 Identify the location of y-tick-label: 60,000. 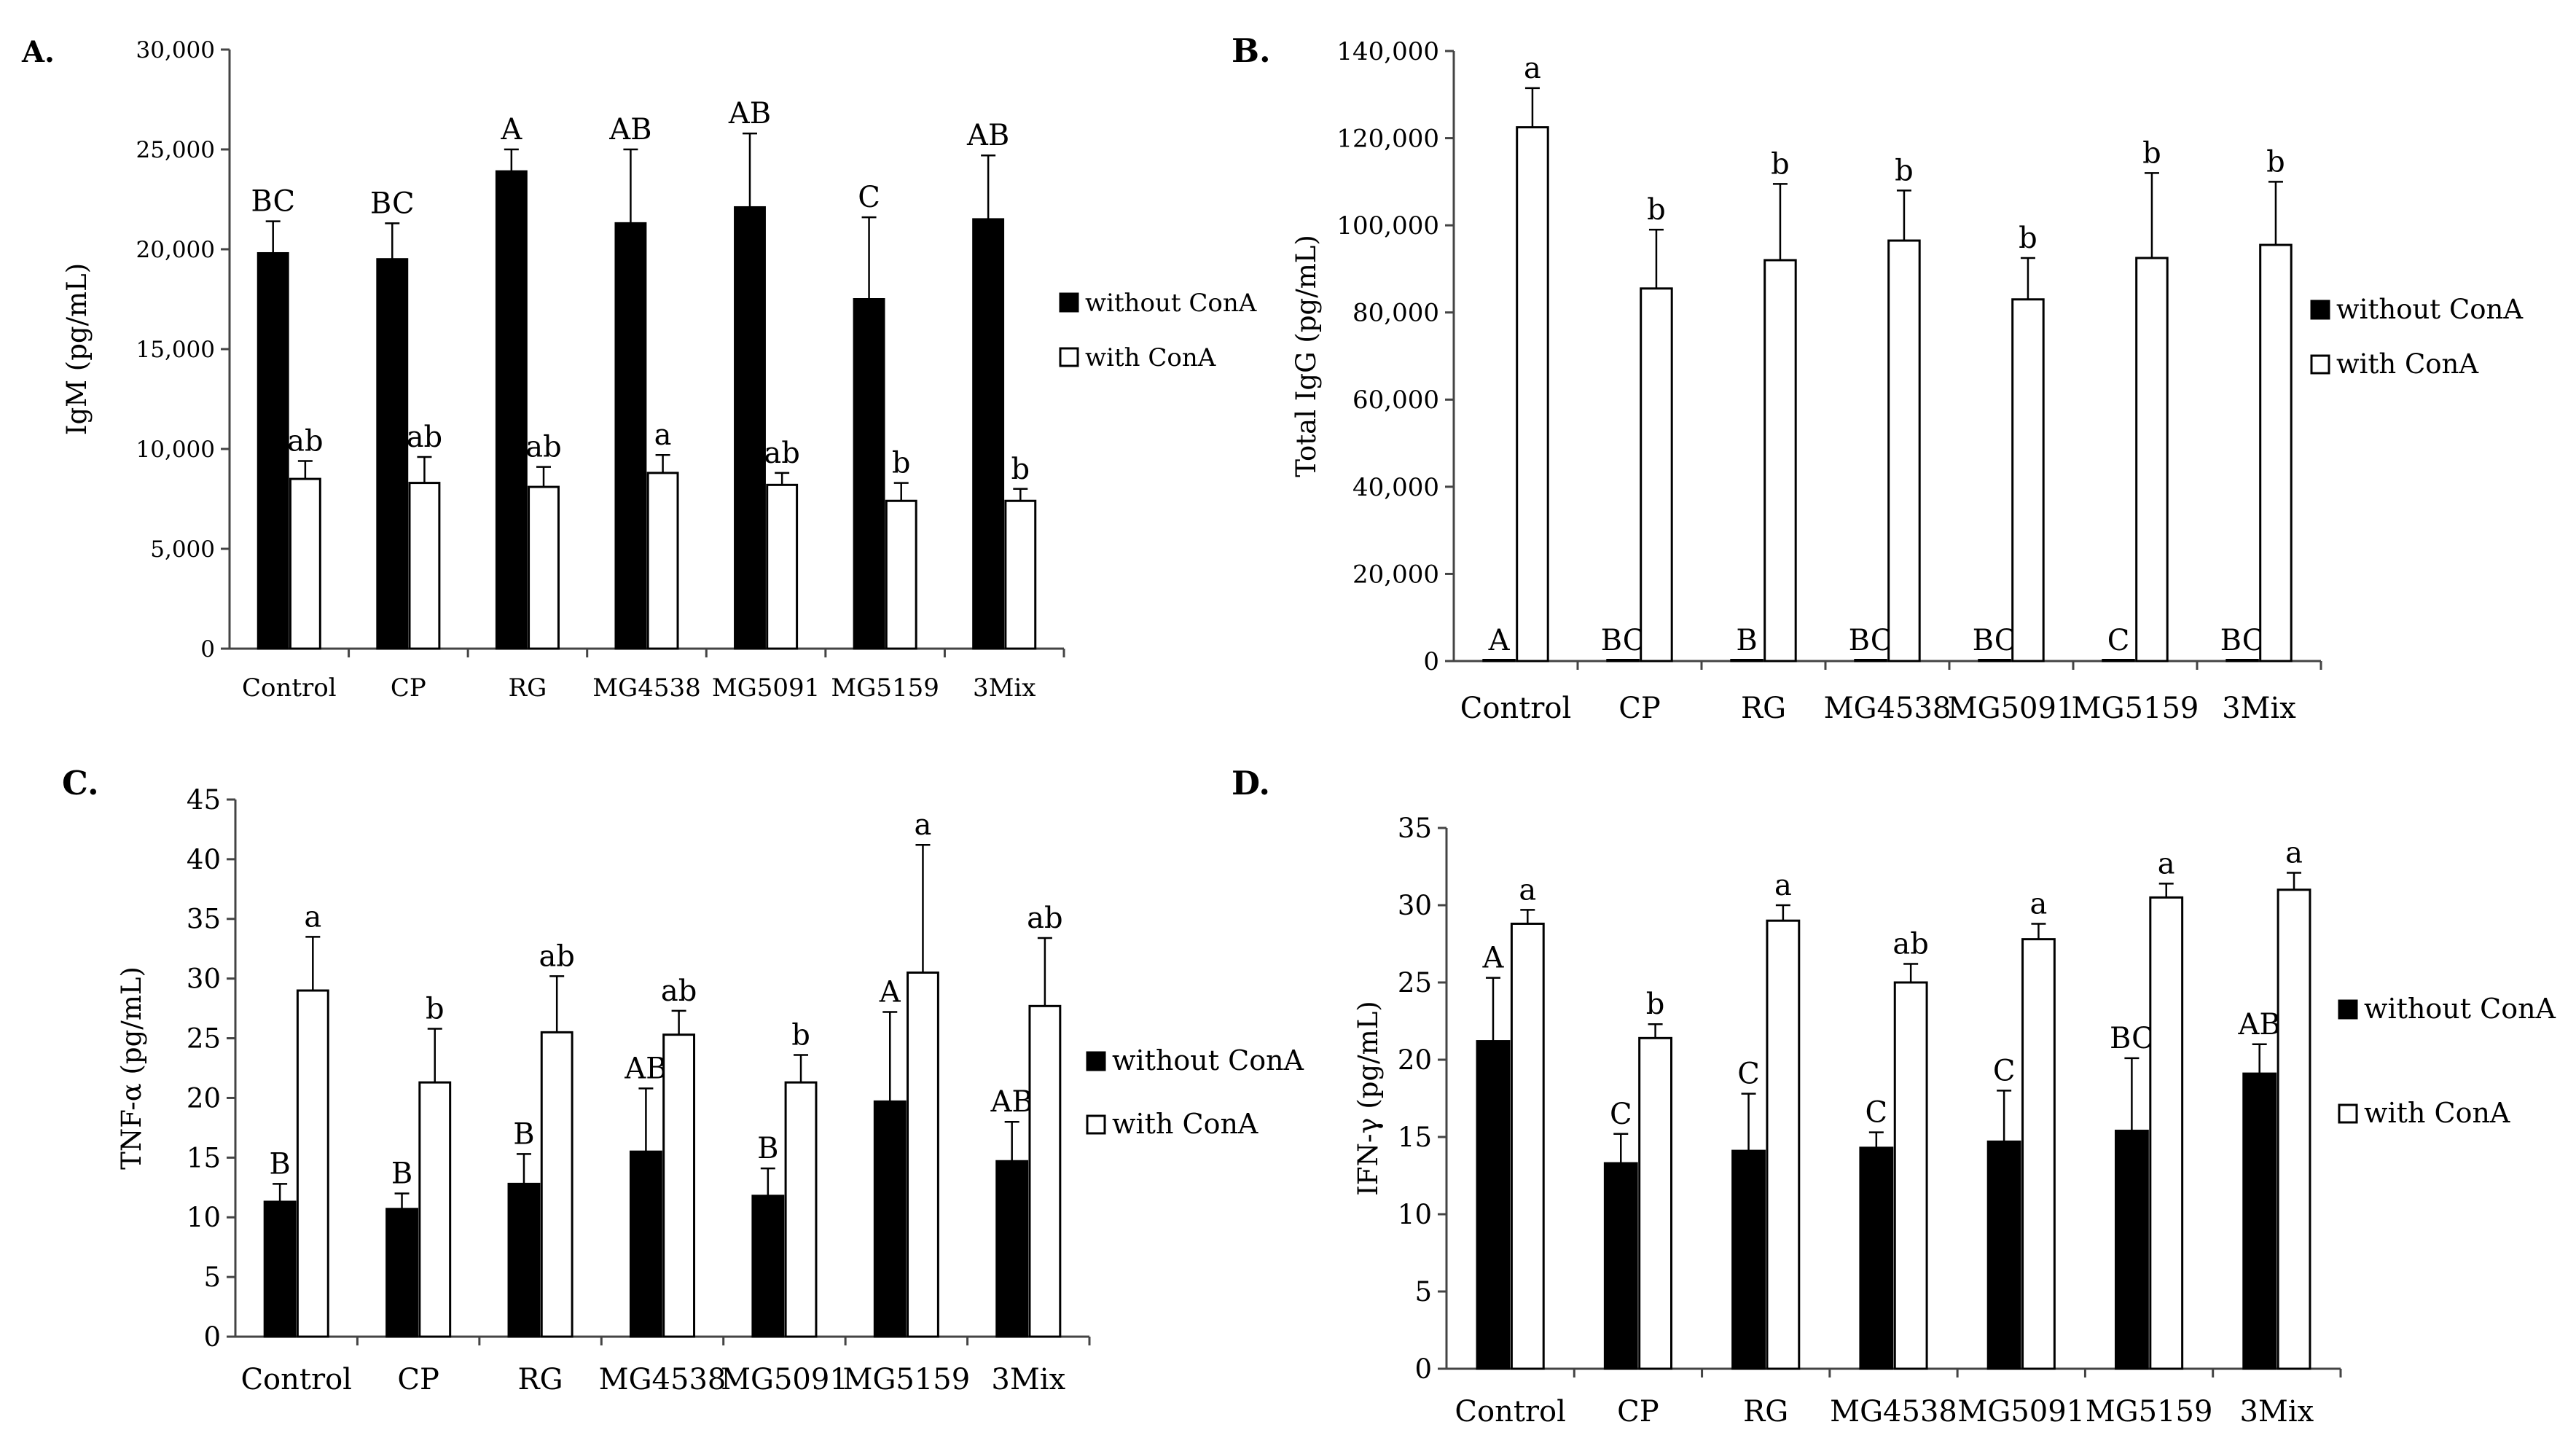
(1395, 401).